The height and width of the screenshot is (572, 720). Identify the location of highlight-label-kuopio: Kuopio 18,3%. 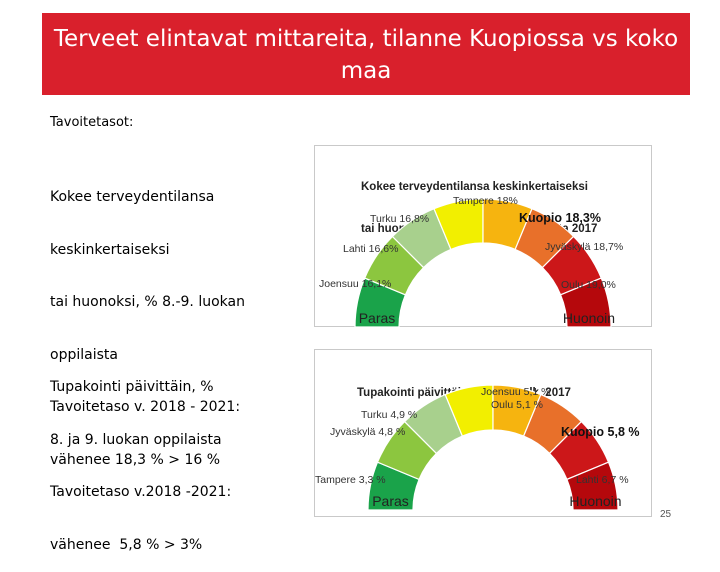
(560, 218).